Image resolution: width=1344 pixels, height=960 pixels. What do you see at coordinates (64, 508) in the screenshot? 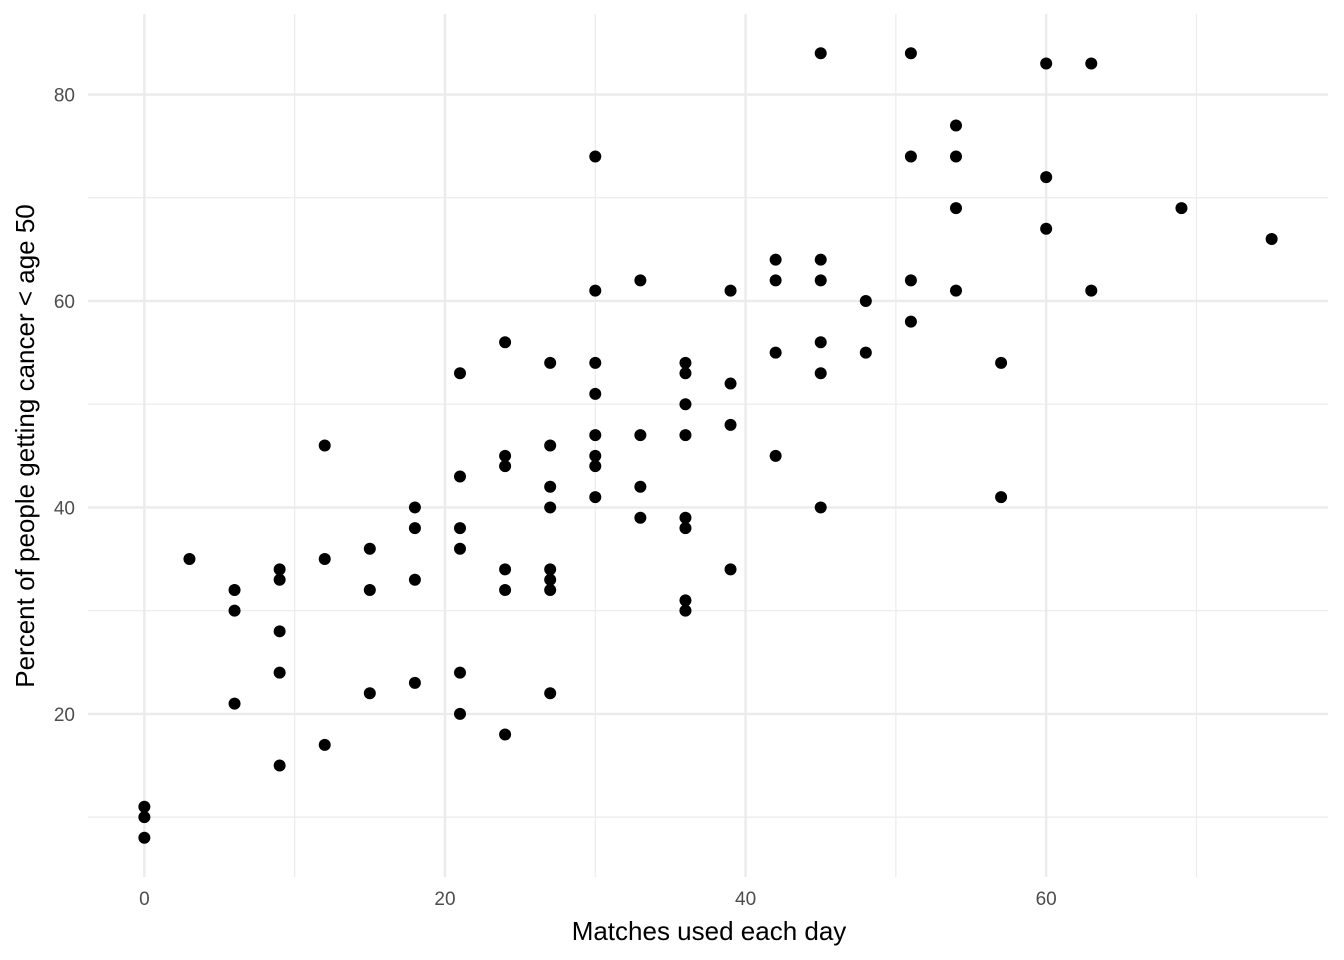
I see `y-tick-label: 40` at bounding box center [64, 508].